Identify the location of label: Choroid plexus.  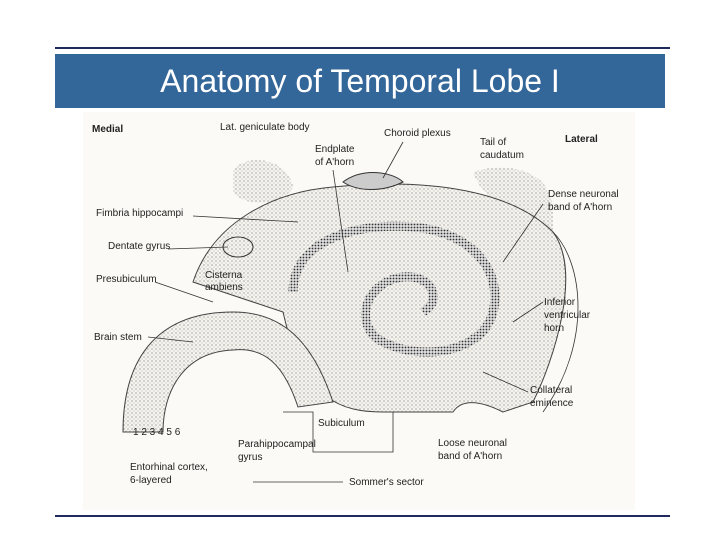
(417, 133).